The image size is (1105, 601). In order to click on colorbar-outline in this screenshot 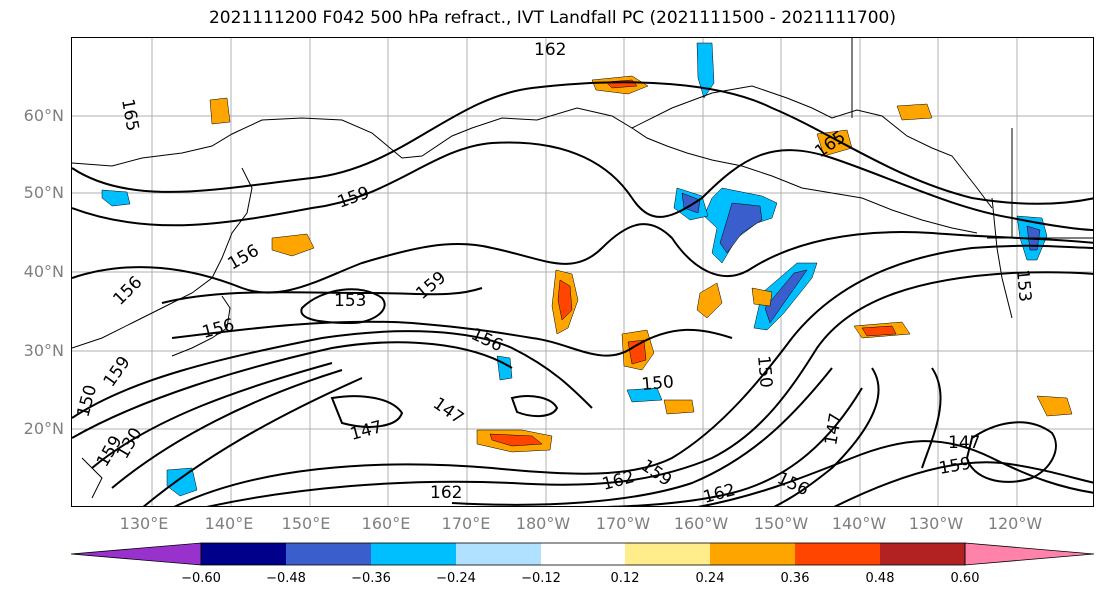, I will do `click(583, 554)`.